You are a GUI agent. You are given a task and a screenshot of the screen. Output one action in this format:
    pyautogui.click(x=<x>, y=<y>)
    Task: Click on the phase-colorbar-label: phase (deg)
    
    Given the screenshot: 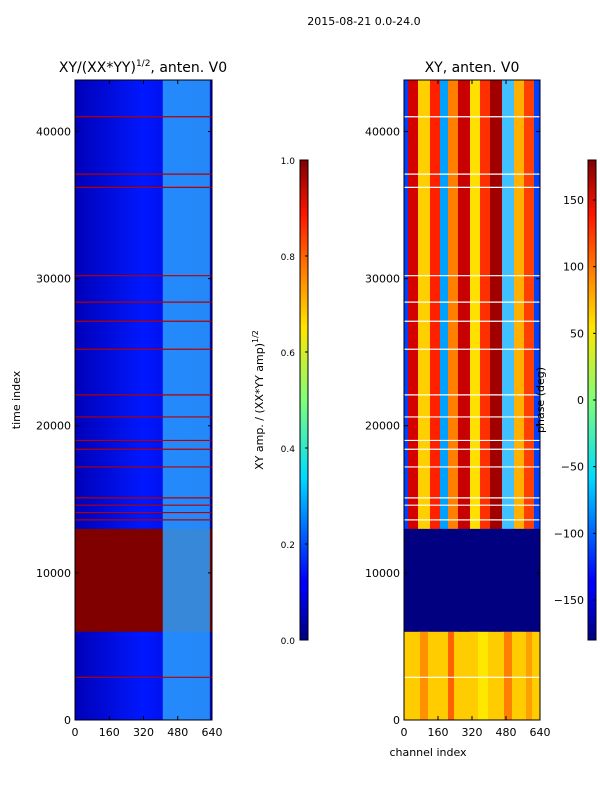 What is the action you would take?
    pyautogui.click(x=540, y=400)
    